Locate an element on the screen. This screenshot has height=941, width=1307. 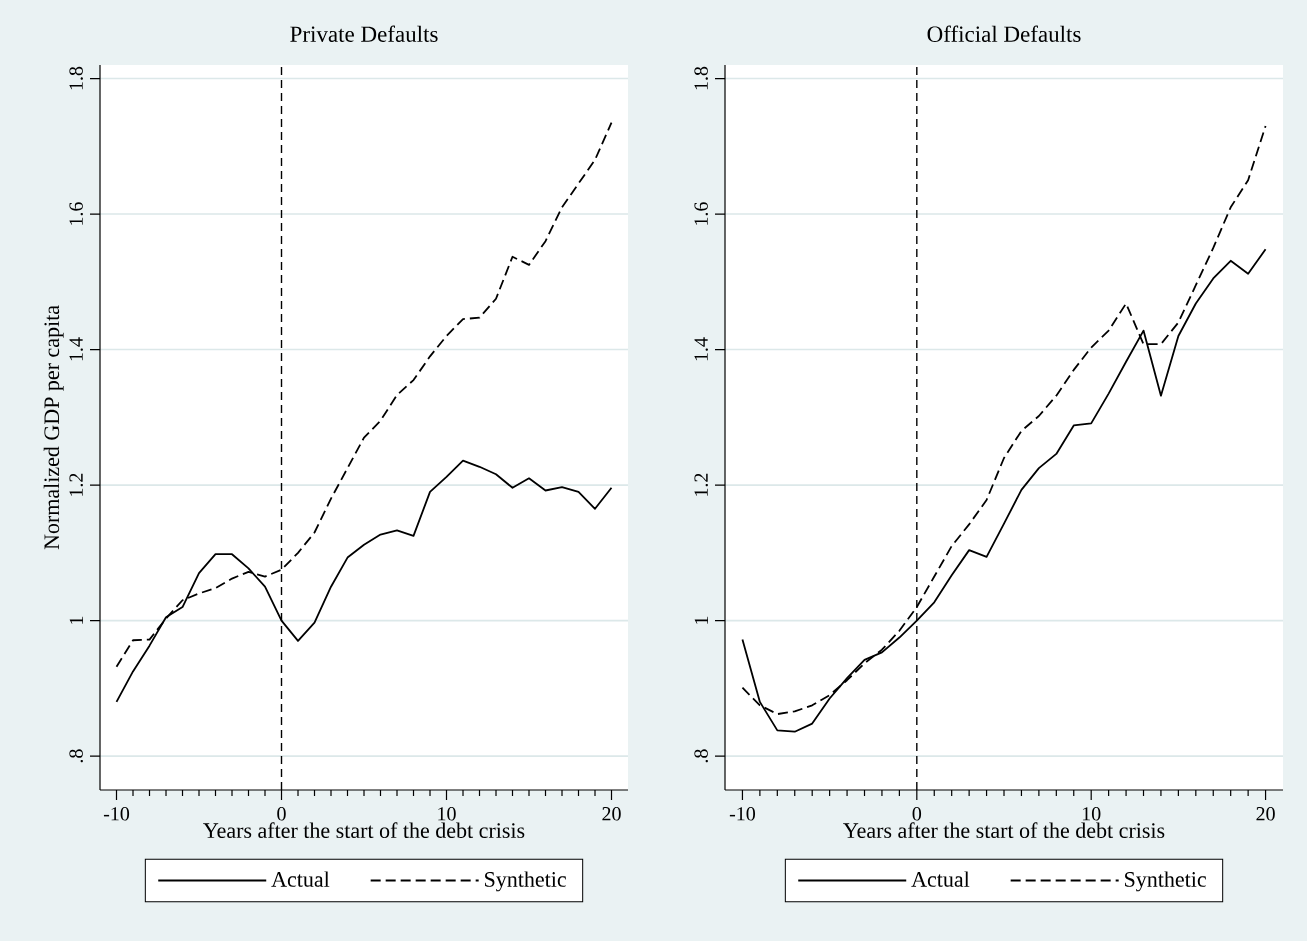
chart-title: Official Defaults is located at coordinates (1004, 33).